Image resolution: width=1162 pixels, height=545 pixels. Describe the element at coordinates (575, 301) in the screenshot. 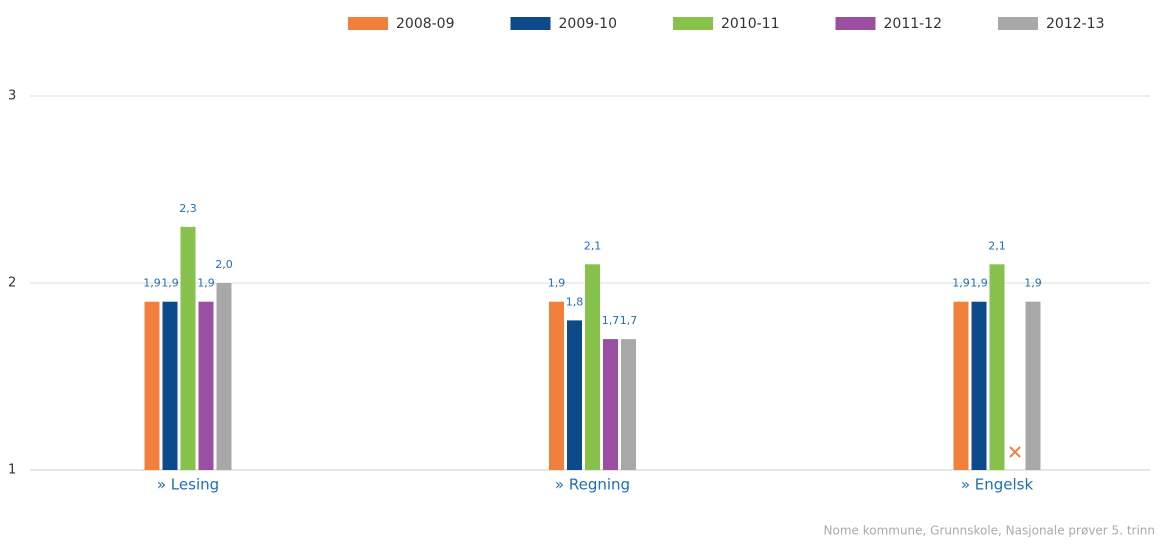

I see `value-label: 1,8` at that location.